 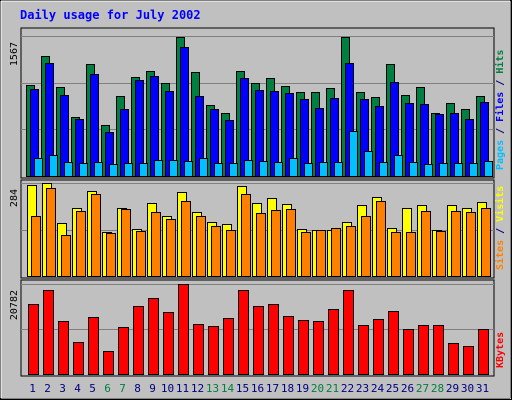 I want to click on x-tick-label-21: 21, so click(x=332, y=388).